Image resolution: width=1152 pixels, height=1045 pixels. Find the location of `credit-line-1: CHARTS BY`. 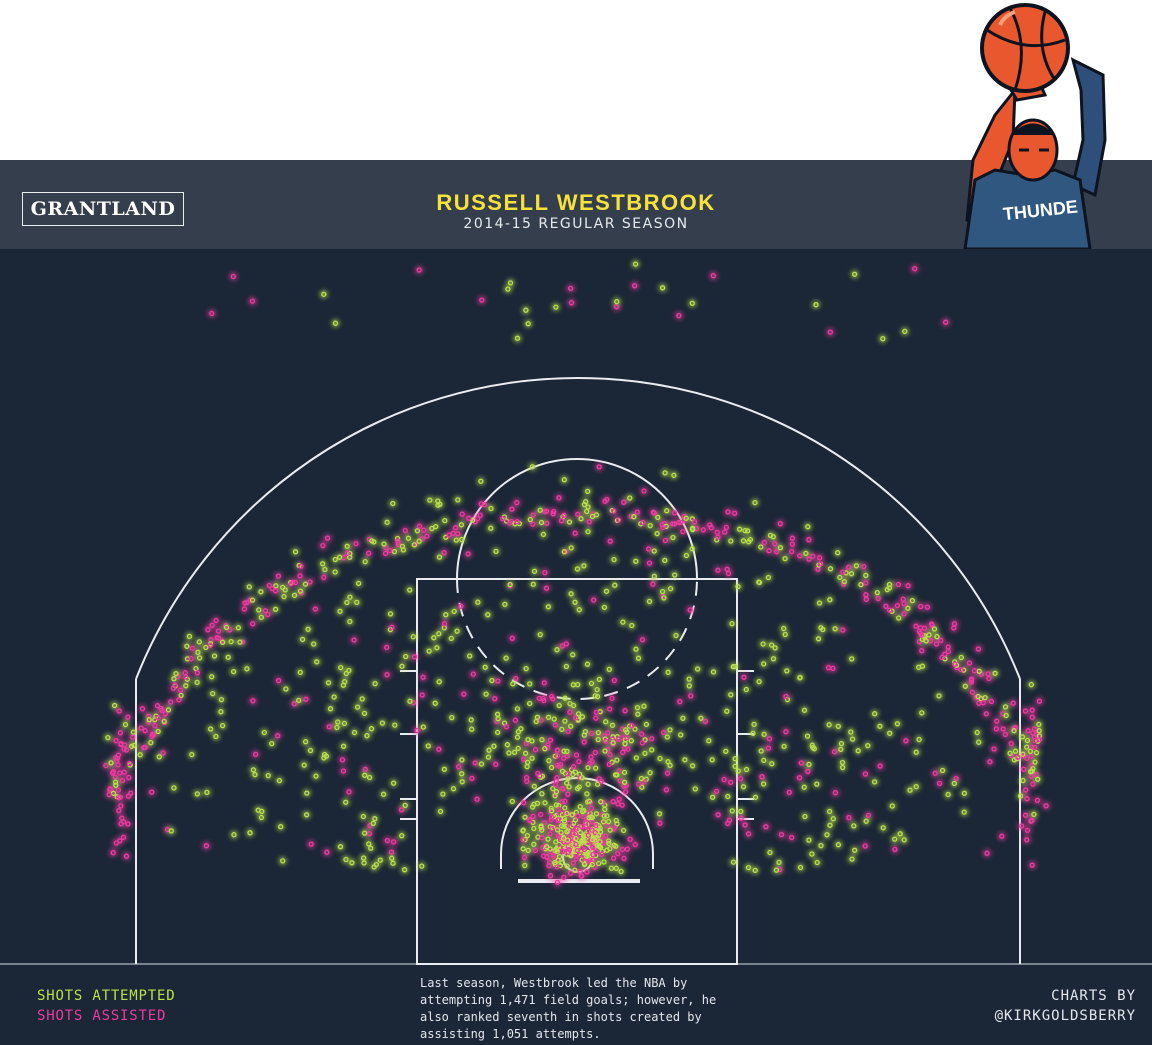

credit-line-1: CHARTS BY is located at coordinates (1093, 996).